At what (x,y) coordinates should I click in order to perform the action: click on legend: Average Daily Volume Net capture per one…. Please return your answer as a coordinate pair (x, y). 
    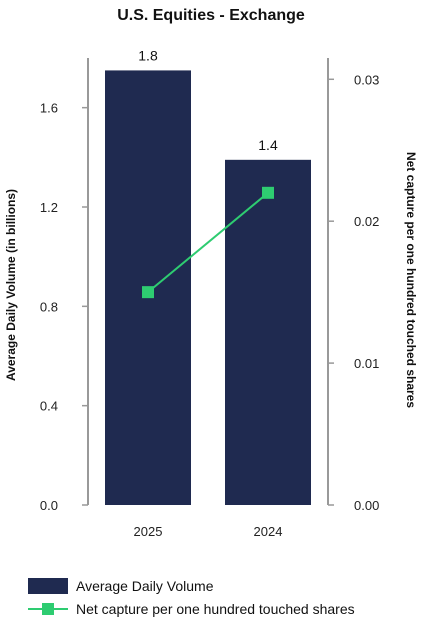
    Looking at the image, I should click on (191, 597).